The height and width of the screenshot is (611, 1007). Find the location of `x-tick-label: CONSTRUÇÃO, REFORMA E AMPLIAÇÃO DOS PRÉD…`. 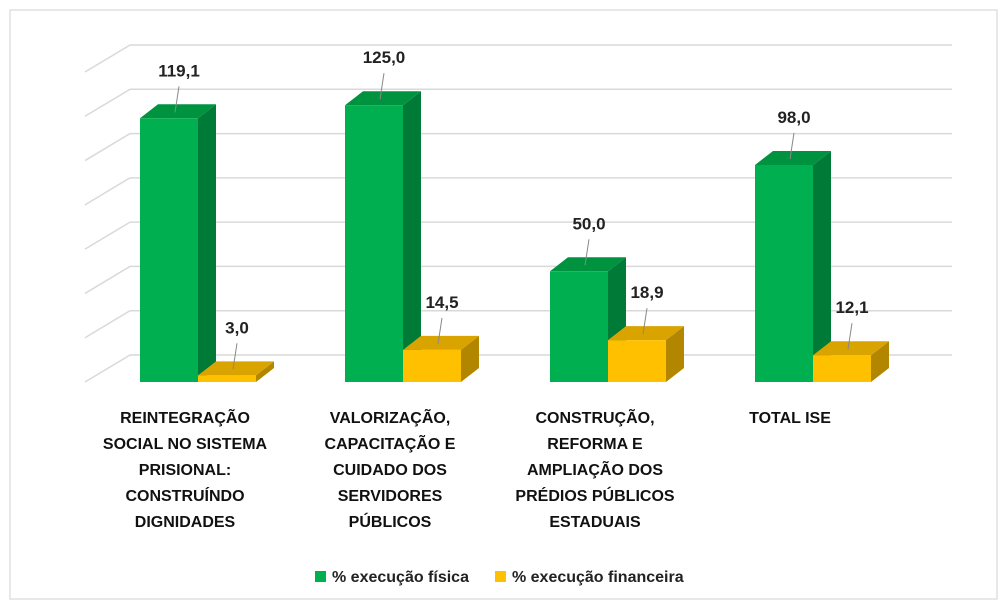

x-tick-label: CONSTRUÇÃO, REFORMA E AMPLIAÇÃO DOS PRÉD… is located at coordinates (595, 470).